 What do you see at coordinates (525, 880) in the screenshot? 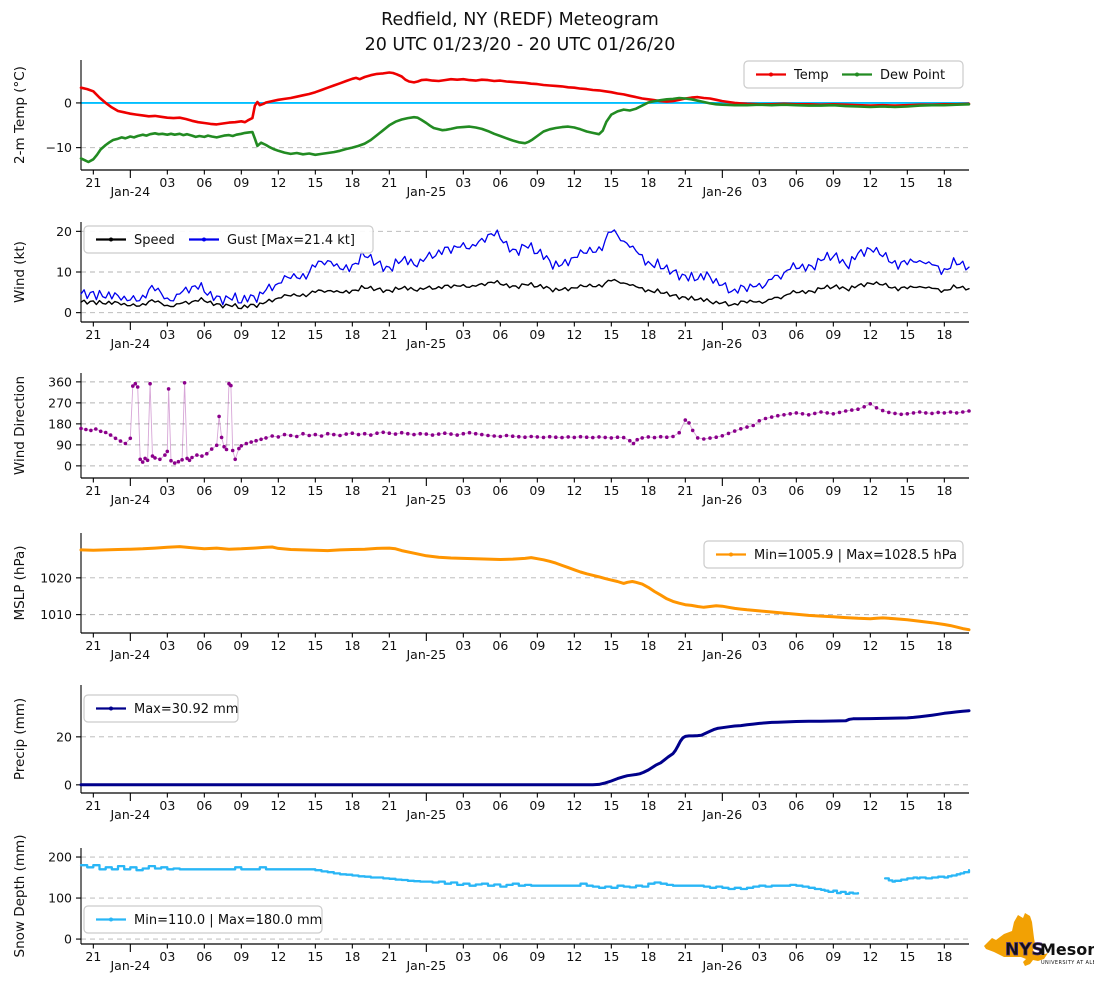
I see `snow-line-snow` at bounding box center [525, 880].